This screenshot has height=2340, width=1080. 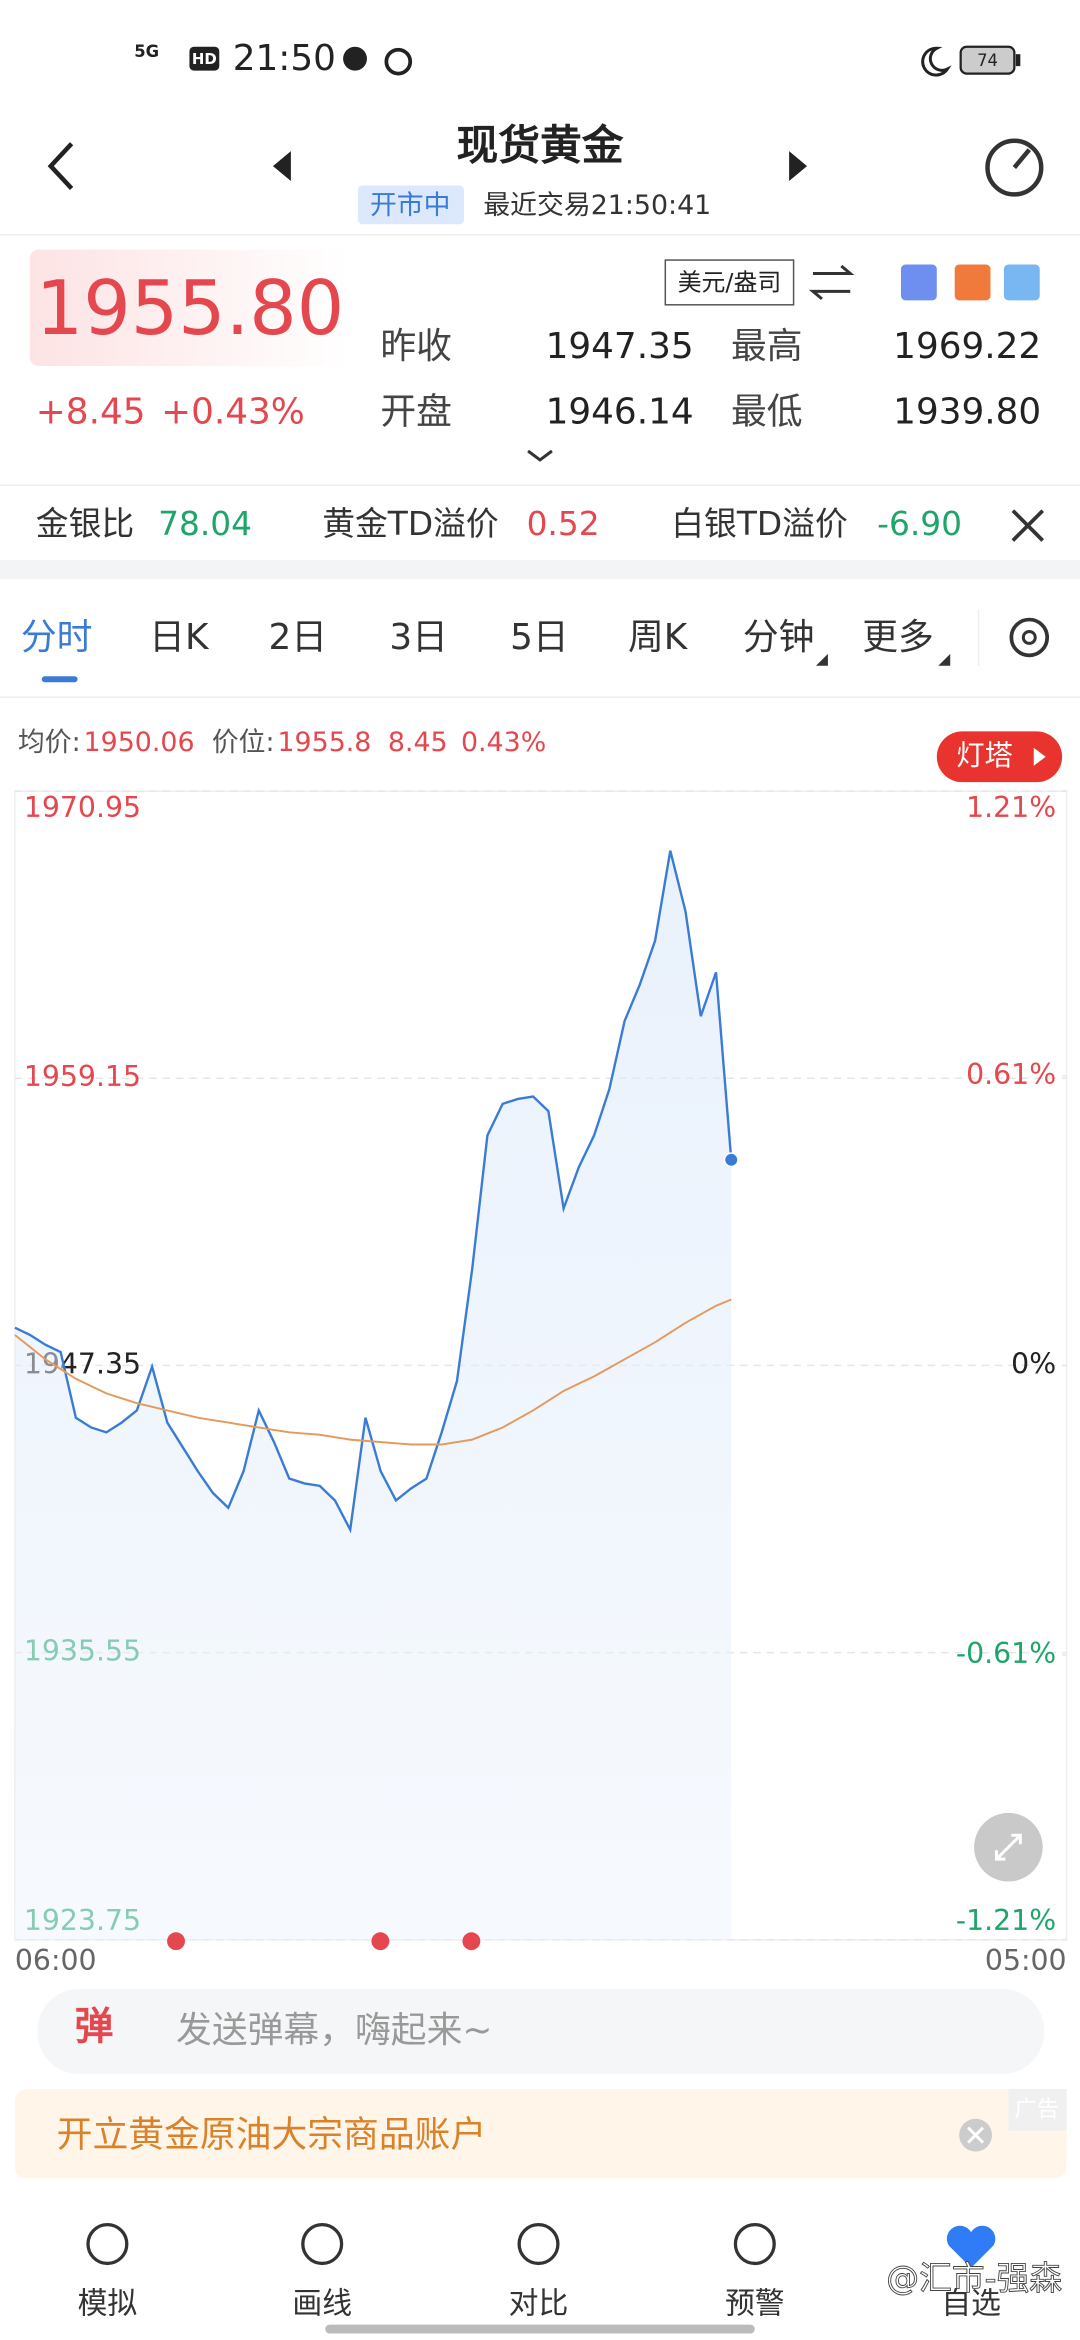 What do you see at coordinates (373, 1372) in the screenshot?
I see `average-line` at bounding box center [373, 1372].